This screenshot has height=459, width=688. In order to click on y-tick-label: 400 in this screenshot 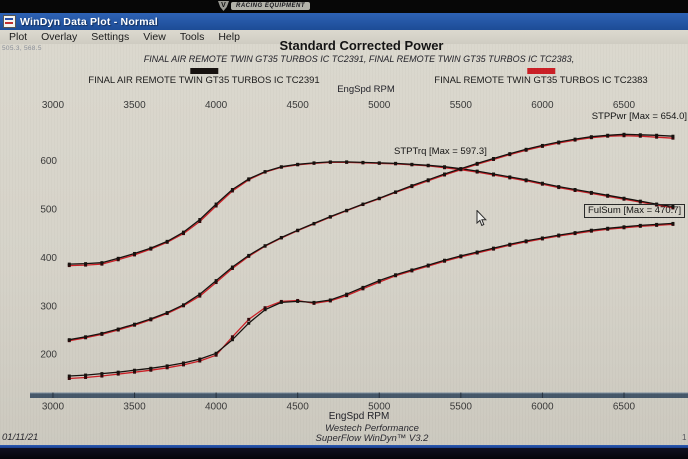, I will do `click(48, 258)`.